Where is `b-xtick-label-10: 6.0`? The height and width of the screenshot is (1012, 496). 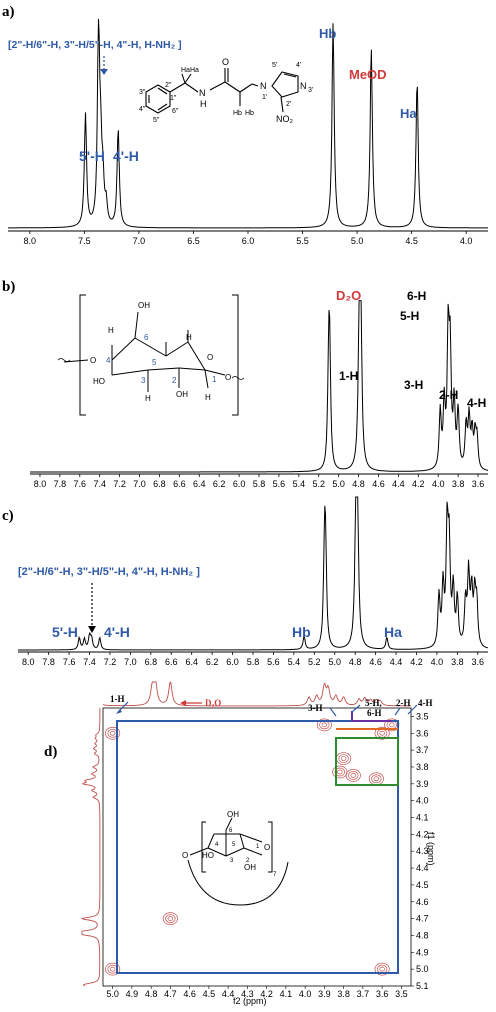 b-xtick-label-10: 6.0 is located at coordinates (239, 484).